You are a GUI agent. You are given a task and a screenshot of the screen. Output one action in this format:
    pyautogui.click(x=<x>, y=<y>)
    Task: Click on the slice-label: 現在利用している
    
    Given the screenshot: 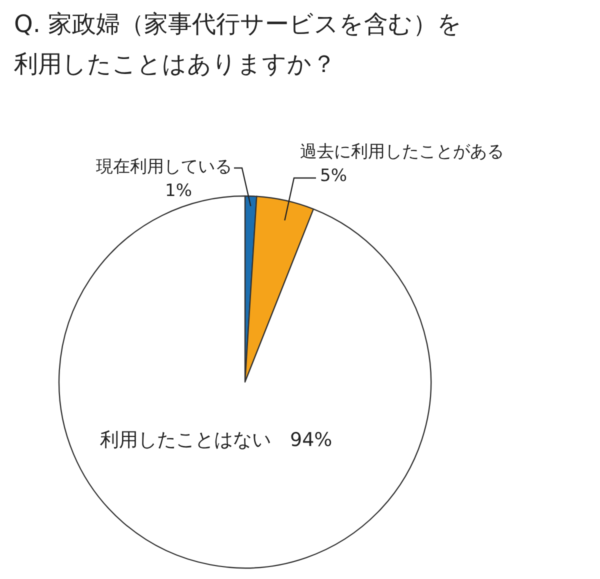 What is the action you would take?
    pyautogui.click(x=164, y=167)
    